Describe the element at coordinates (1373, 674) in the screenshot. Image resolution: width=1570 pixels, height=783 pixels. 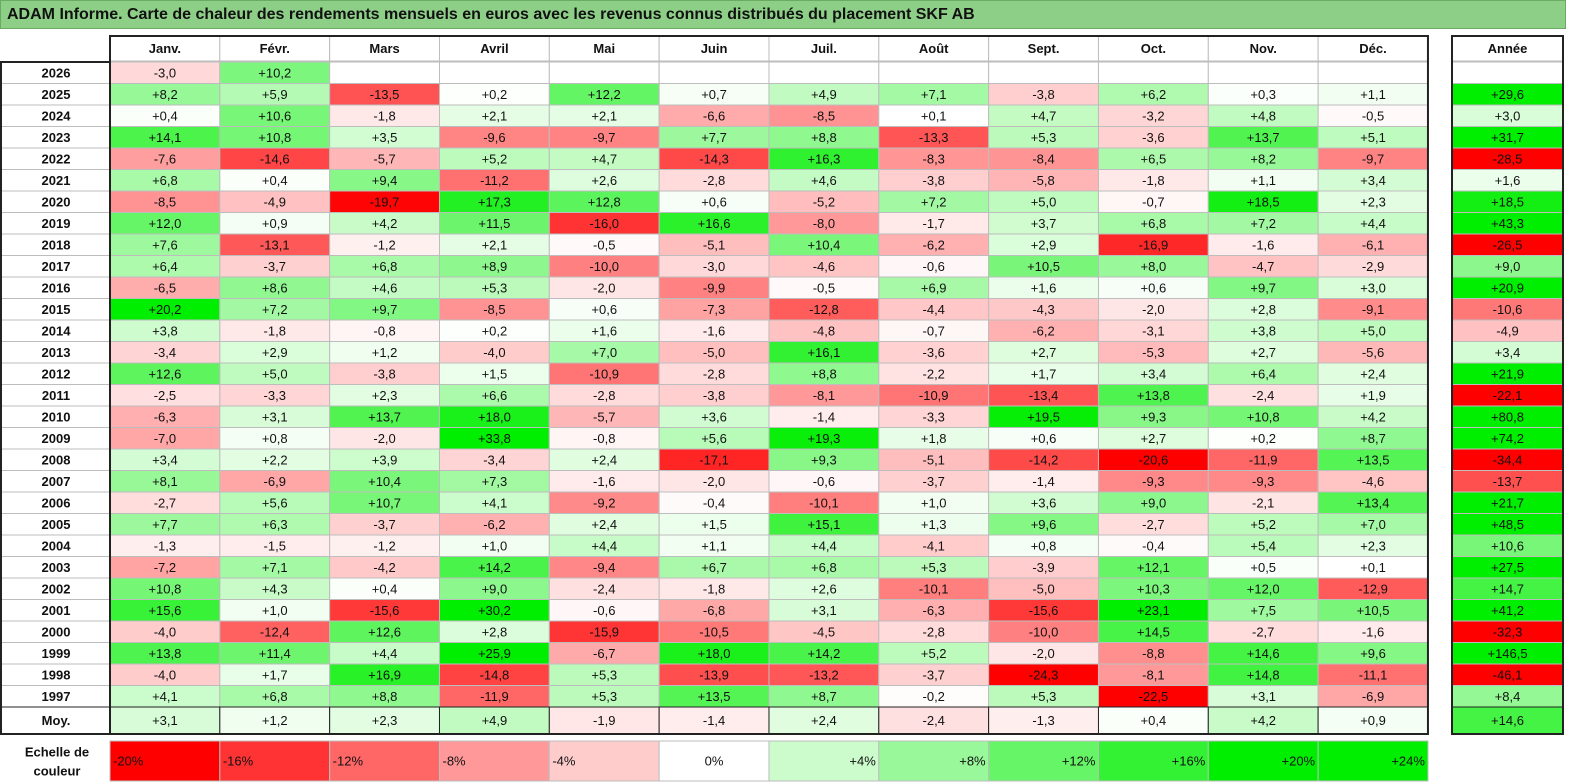
I see `cell-value: -11,1` at that location.